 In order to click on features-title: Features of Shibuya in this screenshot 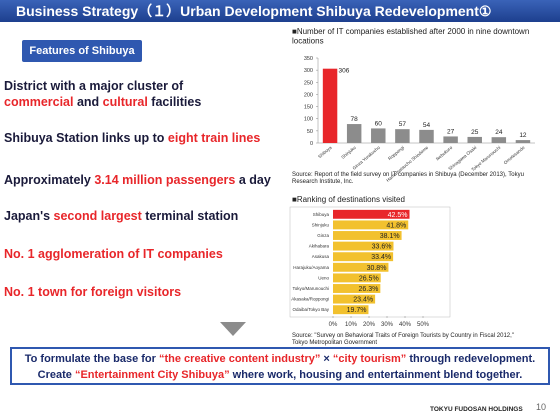, I will do `click(82, 51)`.